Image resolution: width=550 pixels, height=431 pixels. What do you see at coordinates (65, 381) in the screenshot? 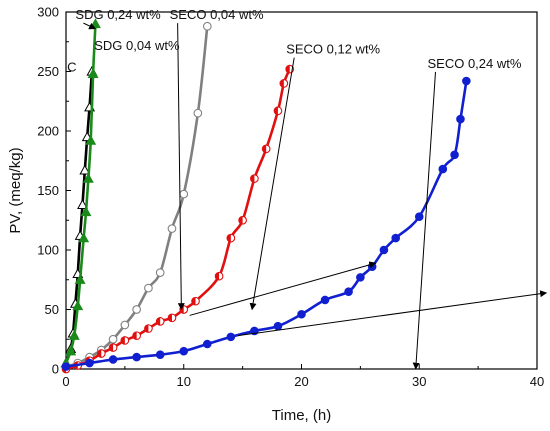
I see `x-tick-label: 0` at bounding box center [65, 381].